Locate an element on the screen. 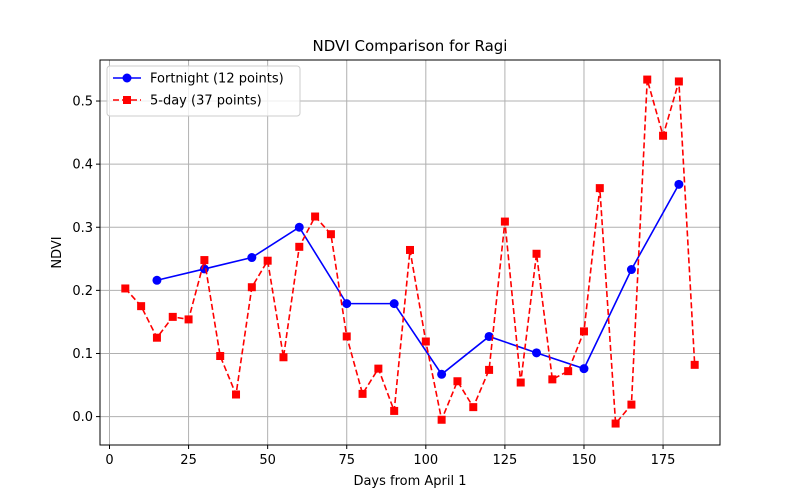  y-tick-label: 0.4 is located at coordinates (82, 165).